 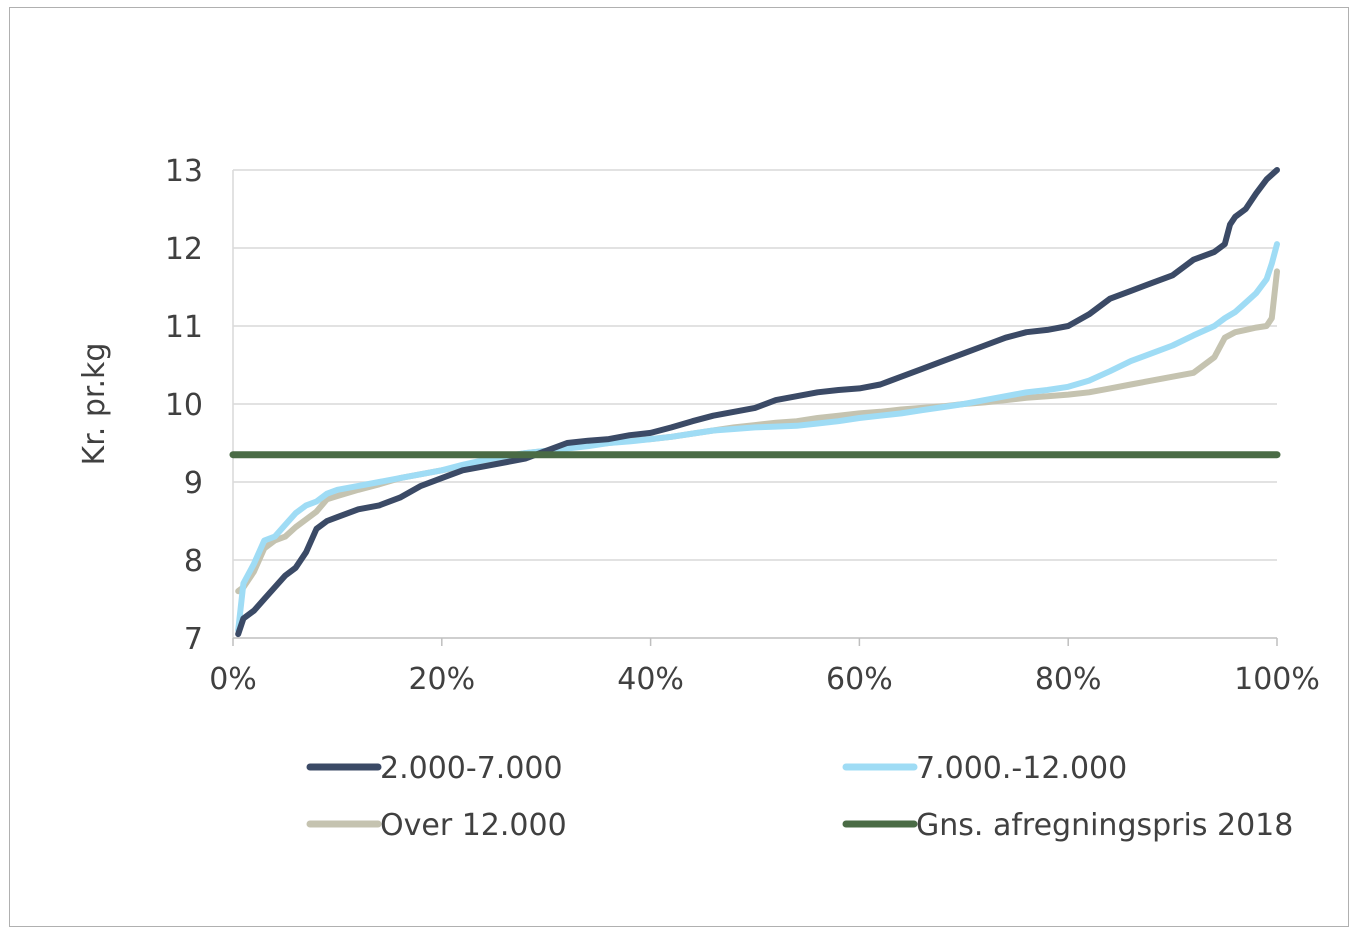 What do you see at coordinates (184, 171) in the screenshot?
I see `y-tick-label: 13` at bounding box center [184, 171].